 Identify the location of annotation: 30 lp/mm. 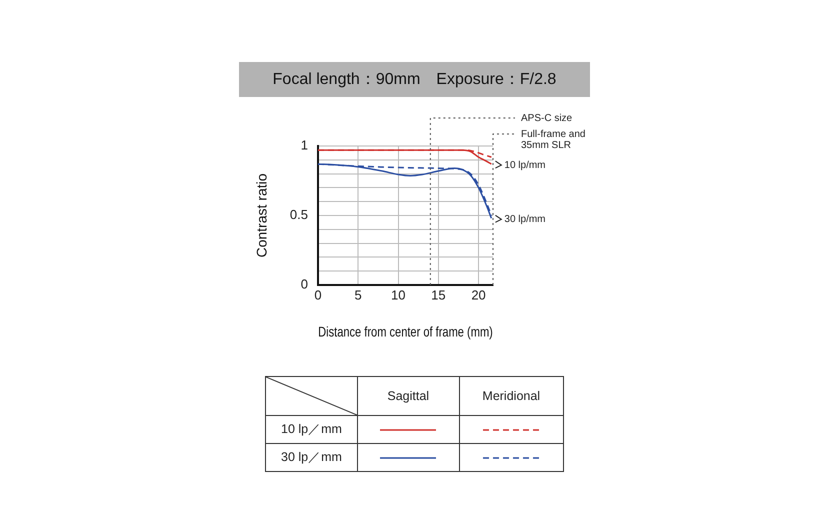
(525, 220).